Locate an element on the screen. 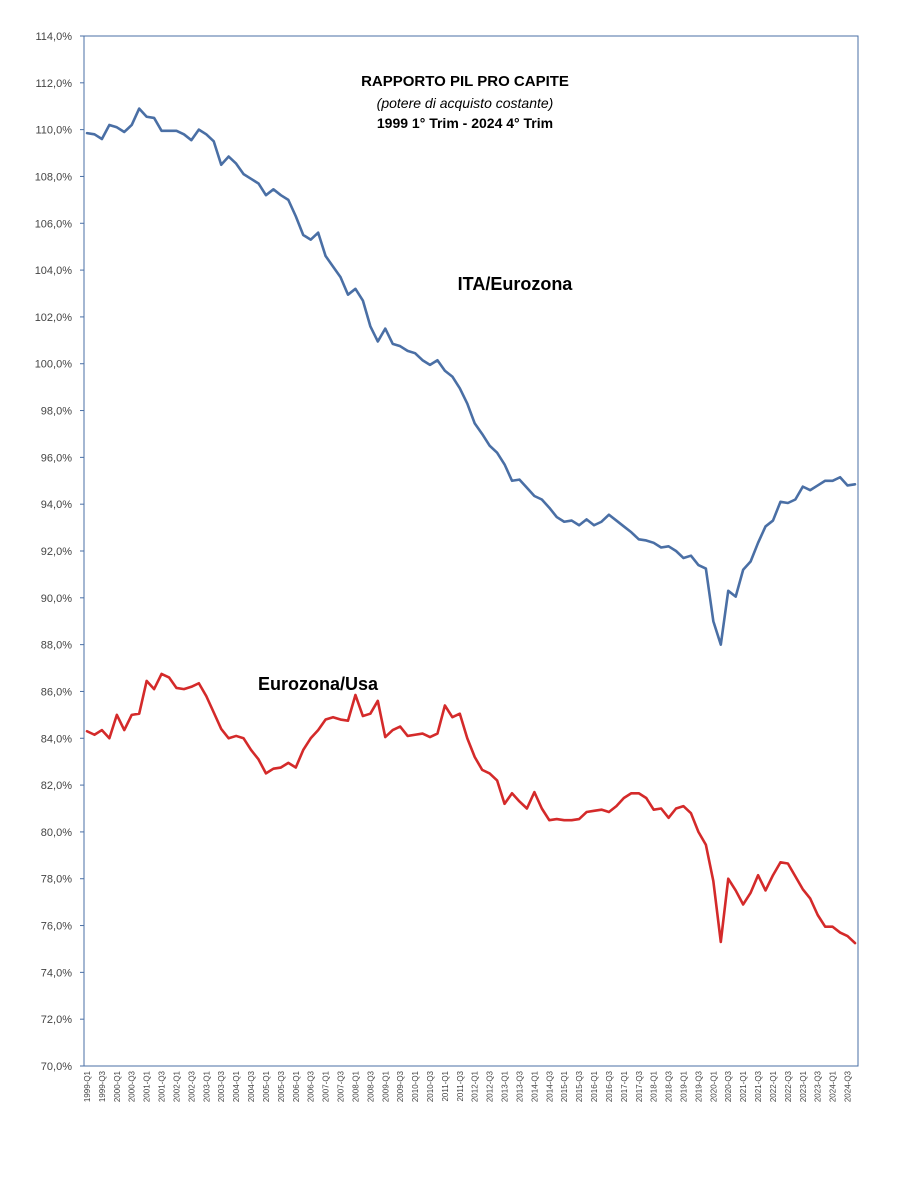 The height and width of the screenshot is (1178, 900). x-tick-label: 2017-Q1 is located at coordinates (624, 1086).